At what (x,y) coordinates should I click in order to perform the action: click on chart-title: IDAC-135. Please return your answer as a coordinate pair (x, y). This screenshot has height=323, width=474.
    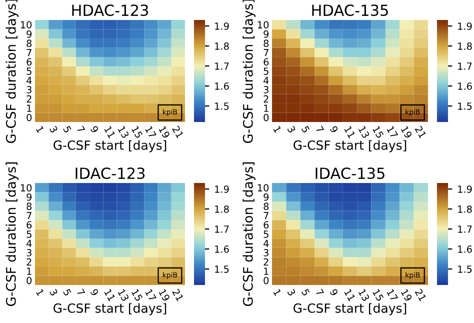
    Looking at the image, I should click on (350, 173).